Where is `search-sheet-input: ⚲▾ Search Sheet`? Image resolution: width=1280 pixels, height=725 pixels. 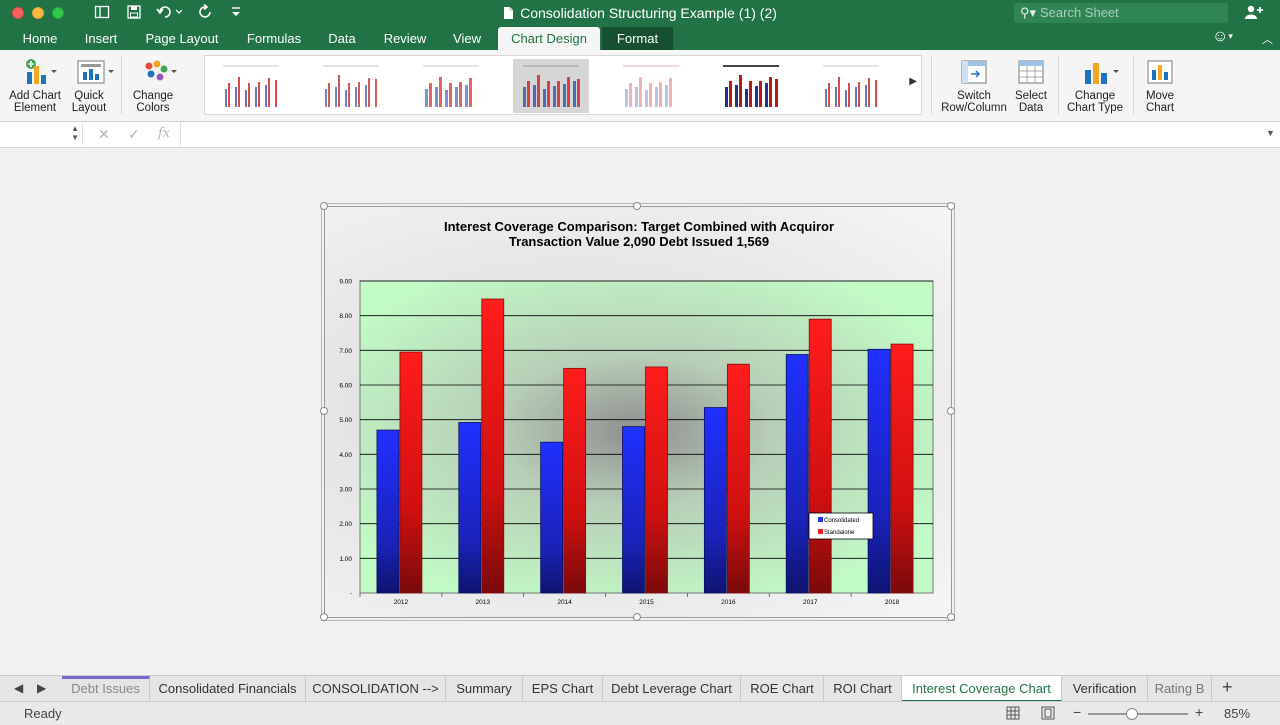
search-sheet-input: ⚲▾ Search Sheet is located at coordinates (1121, 13).